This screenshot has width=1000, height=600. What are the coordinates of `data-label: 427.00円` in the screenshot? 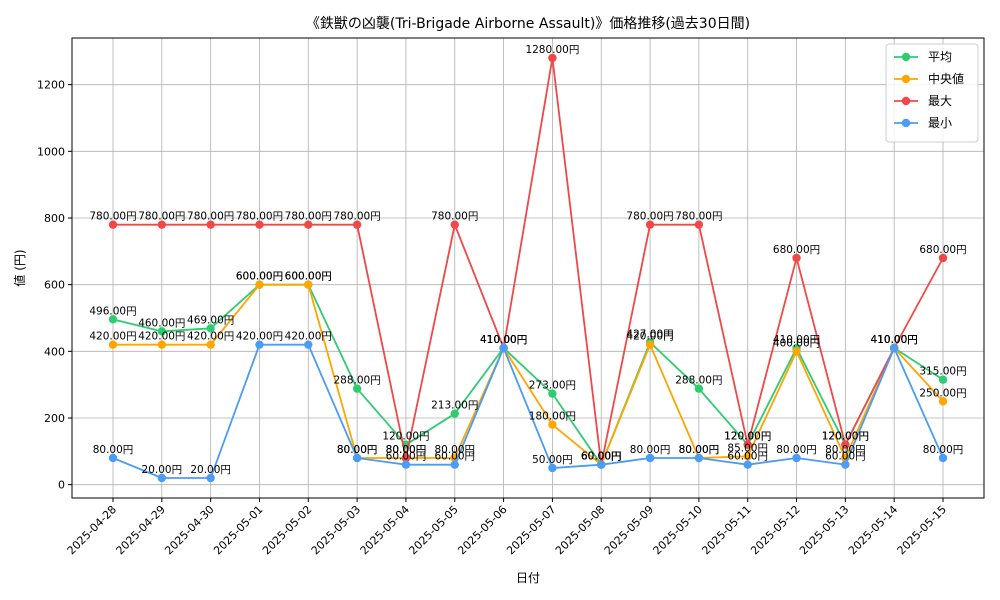 It's located at (649, 334).